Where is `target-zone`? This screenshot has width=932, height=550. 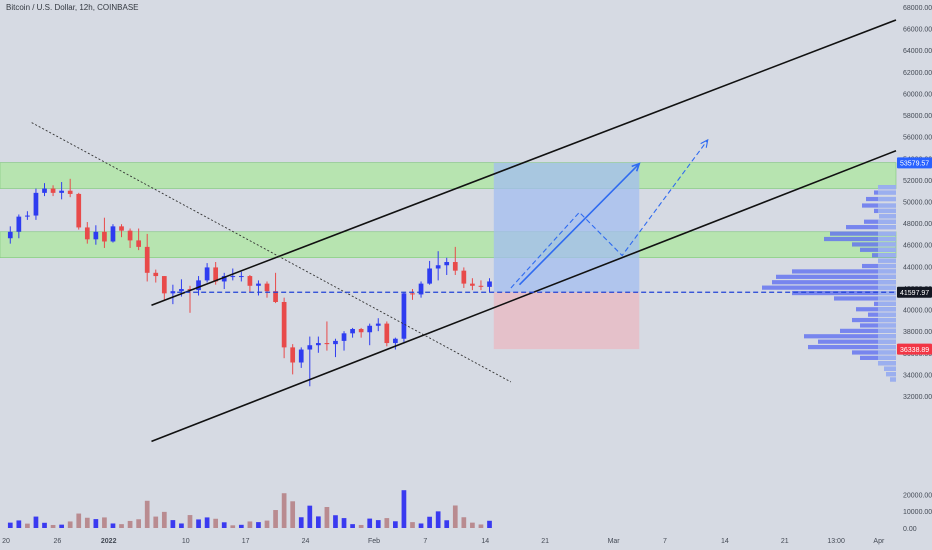
target-zone is located at coordinates (566, 227).